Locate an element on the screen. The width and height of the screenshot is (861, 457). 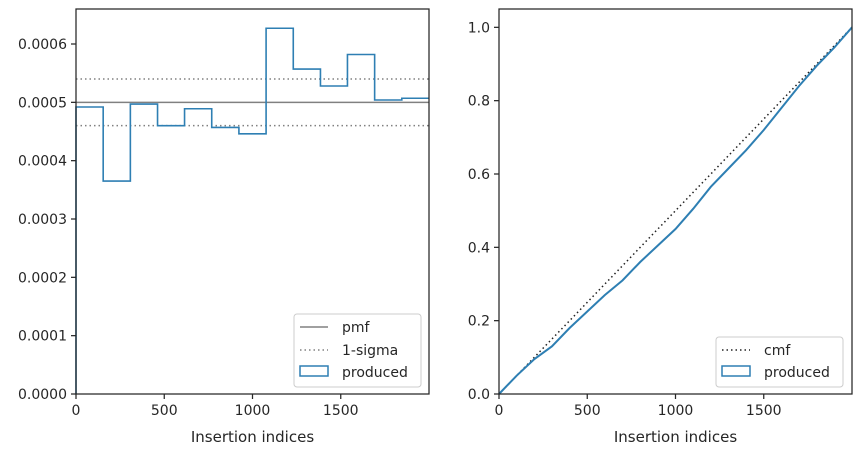
p1-xtick-label: 1500 is located at coordinates (764, 411).